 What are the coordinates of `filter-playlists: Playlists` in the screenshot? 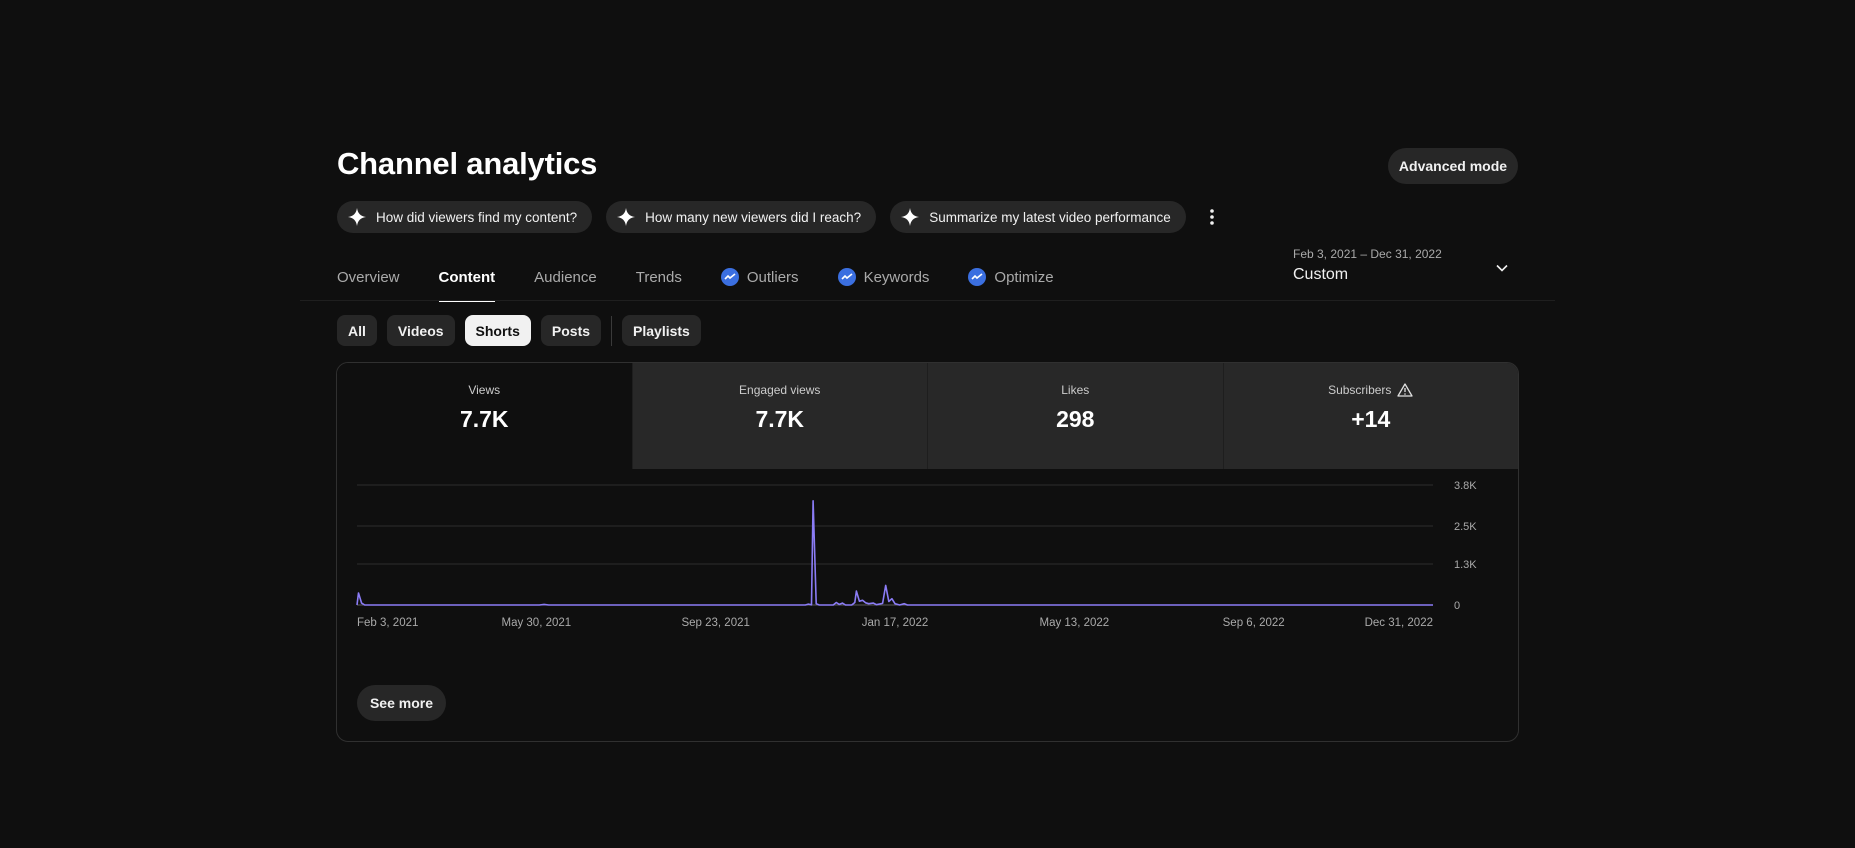 It's located at (661, 330).